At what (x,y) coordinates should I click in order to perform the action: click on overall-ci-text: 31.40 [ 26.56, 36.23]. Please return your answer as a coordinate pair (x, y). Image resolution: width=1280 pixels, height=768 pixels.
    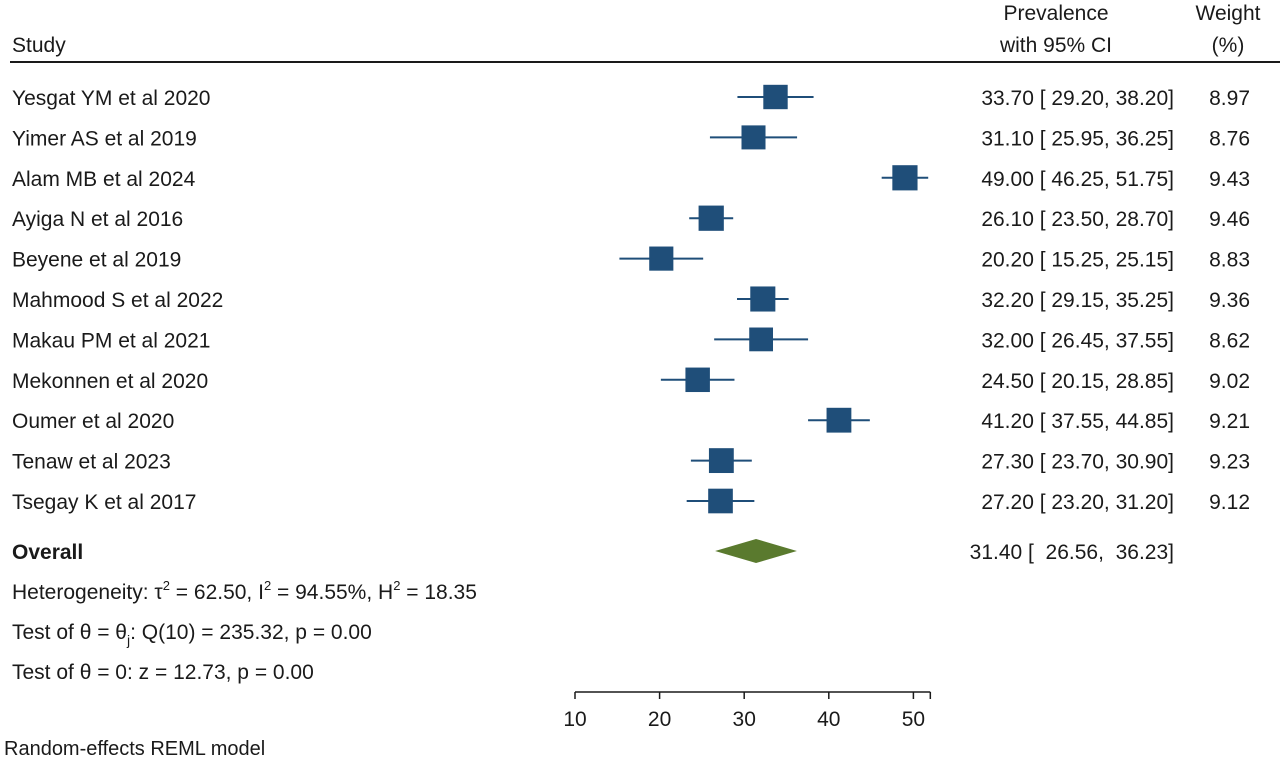
    Looking at the image, I should click on (1072, 552).